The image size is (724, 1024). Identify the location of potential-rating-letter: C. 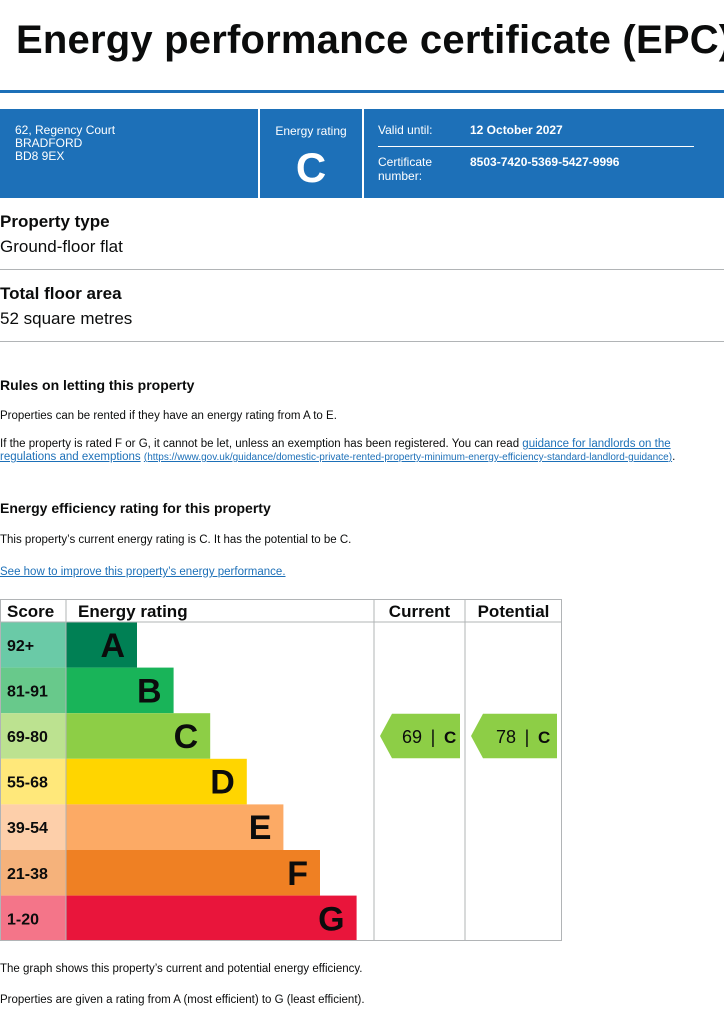
(544, 737).